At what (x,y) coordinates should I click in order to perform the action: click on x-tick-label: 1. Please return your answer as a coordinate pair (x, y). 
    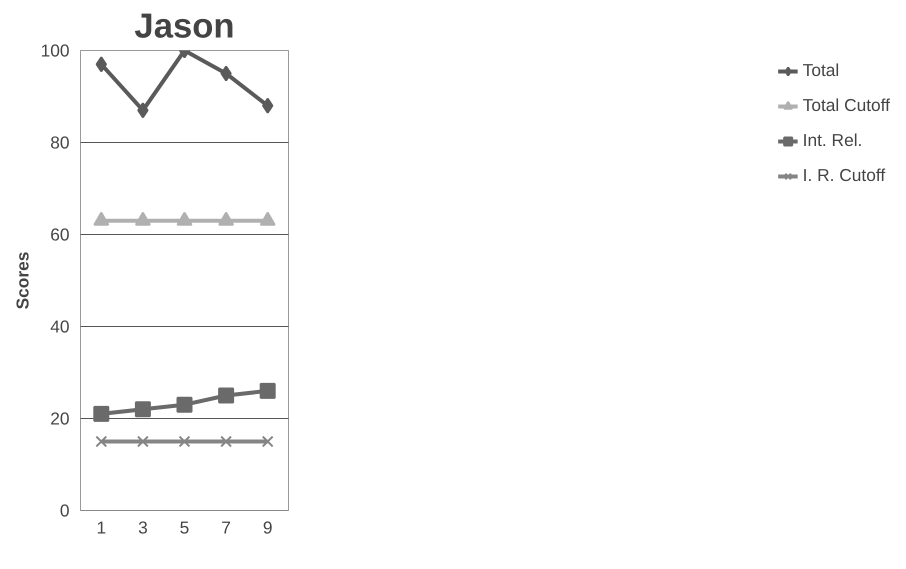
    Looking at the image, I should click on (101, 528).